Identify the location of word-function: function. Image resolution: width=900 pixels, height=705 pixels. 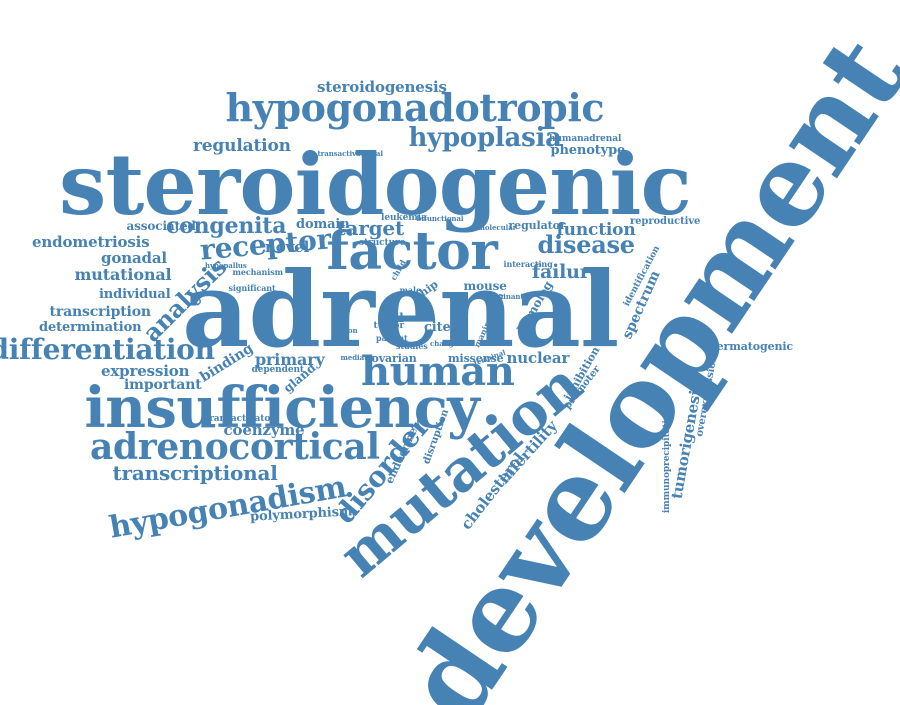
(596, 229).